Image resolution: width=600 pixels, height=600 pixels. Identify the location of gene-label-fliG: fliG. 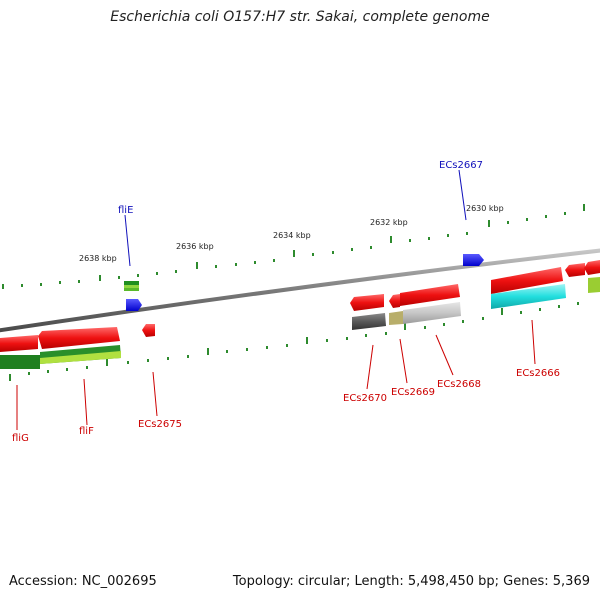
(20, 438).